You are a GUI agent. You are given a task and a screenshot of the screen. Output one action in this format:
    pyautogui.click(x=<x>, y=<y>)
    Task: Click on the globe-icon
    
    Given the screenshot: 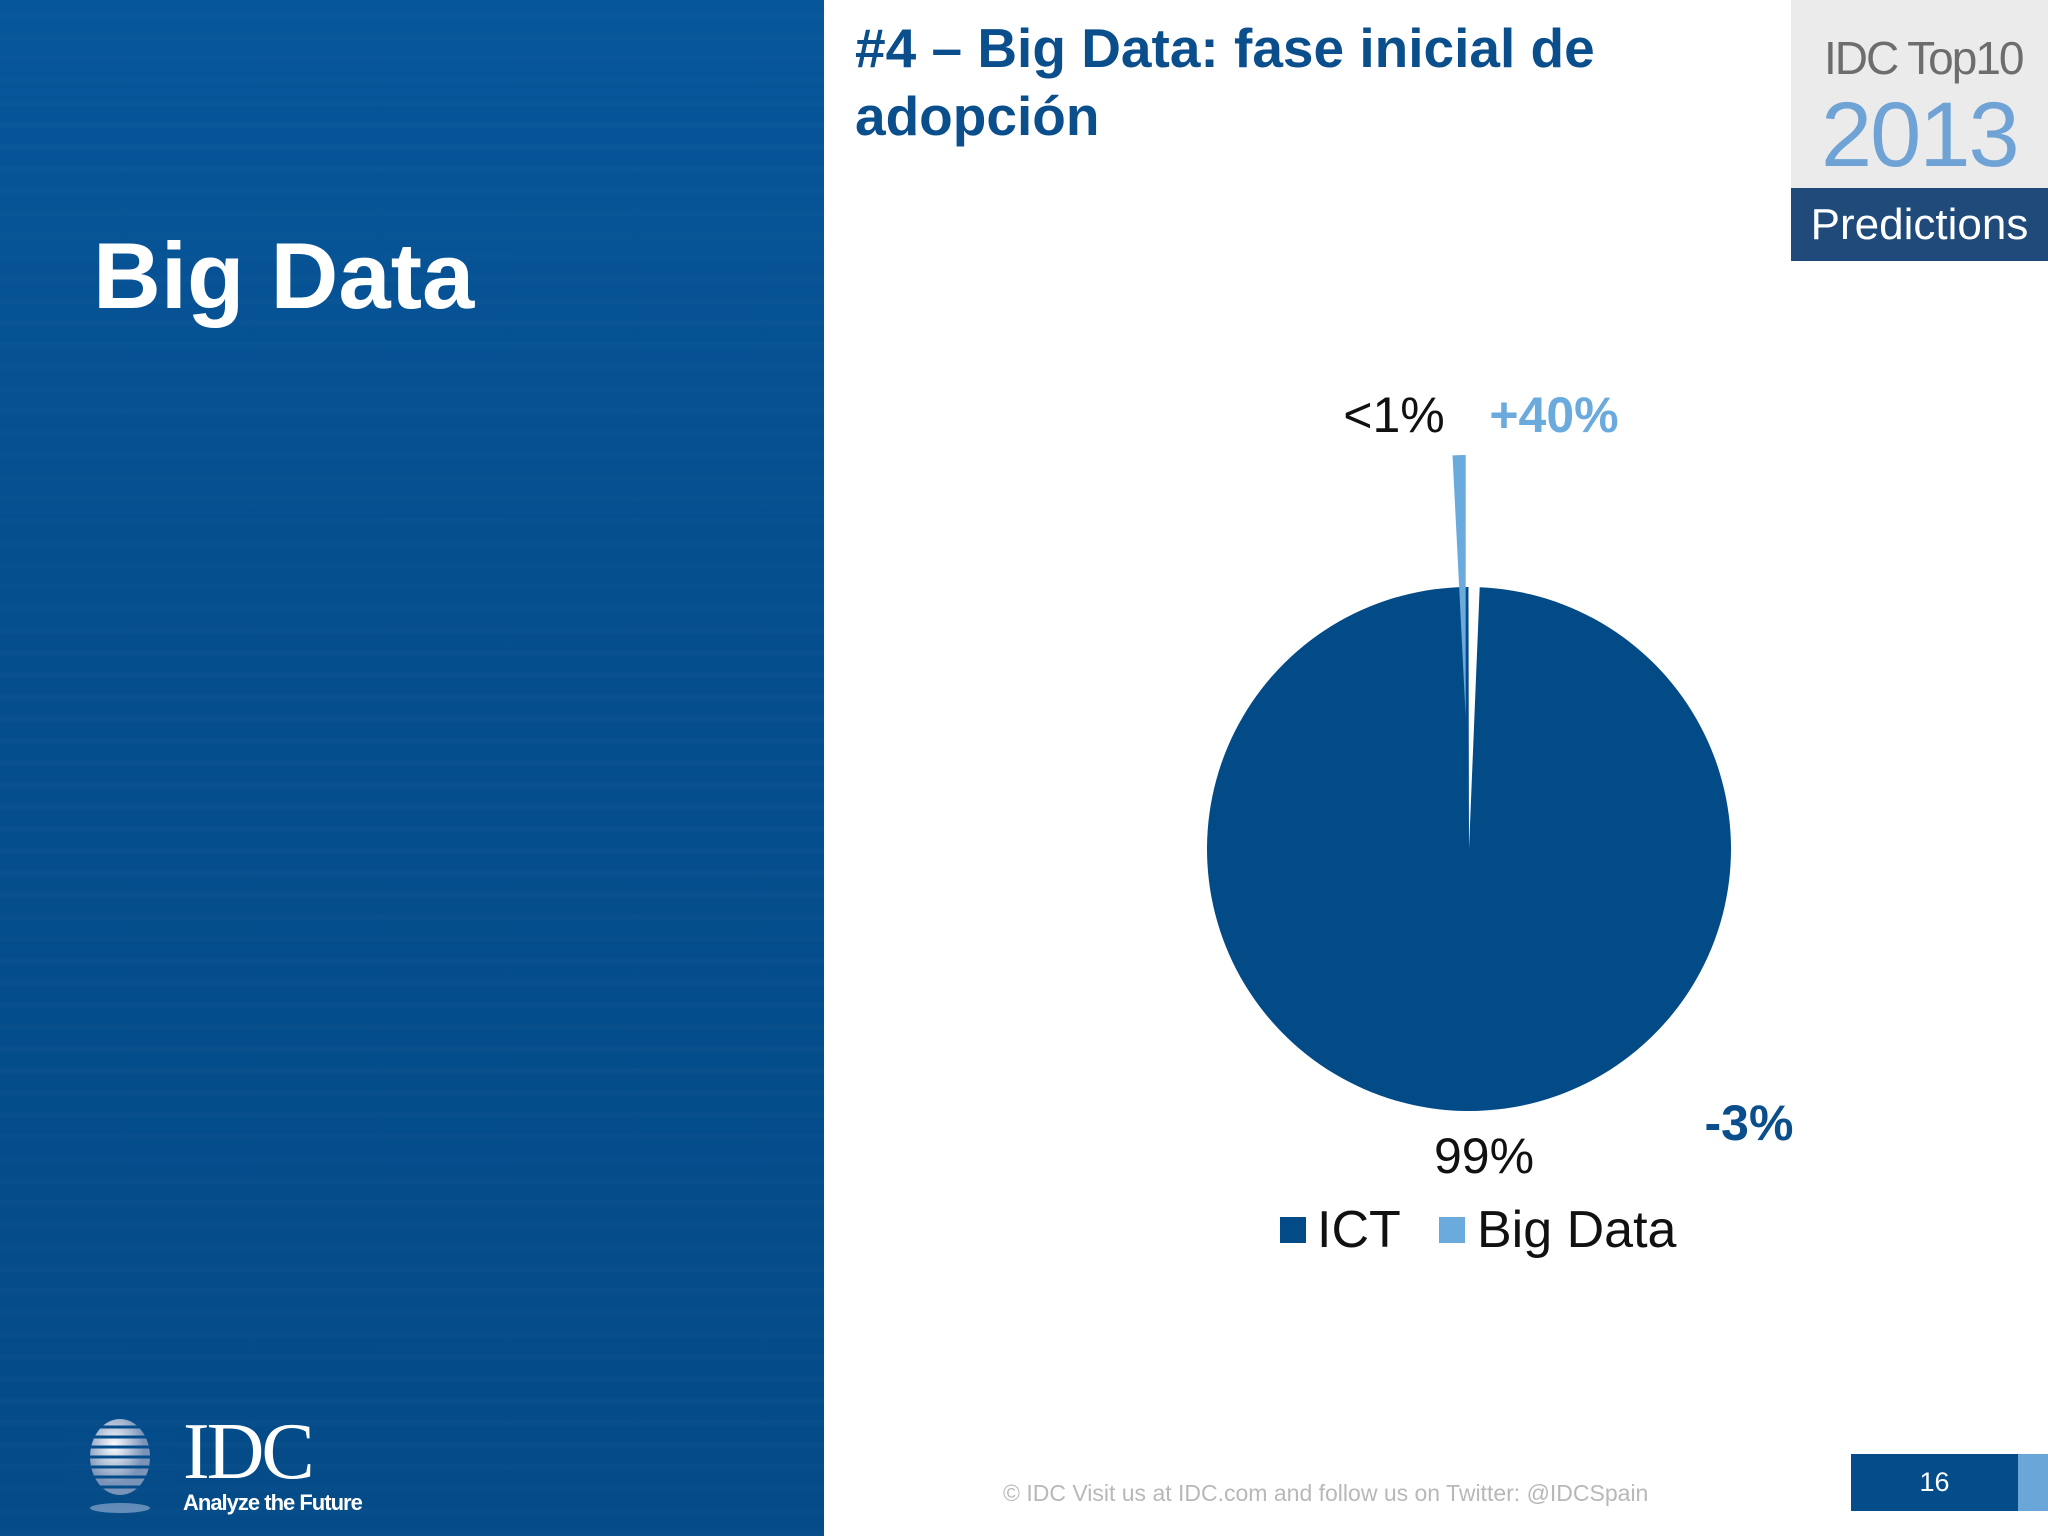 What is the action you would take?
    pyautogui.click(x=120, y=1466)
    